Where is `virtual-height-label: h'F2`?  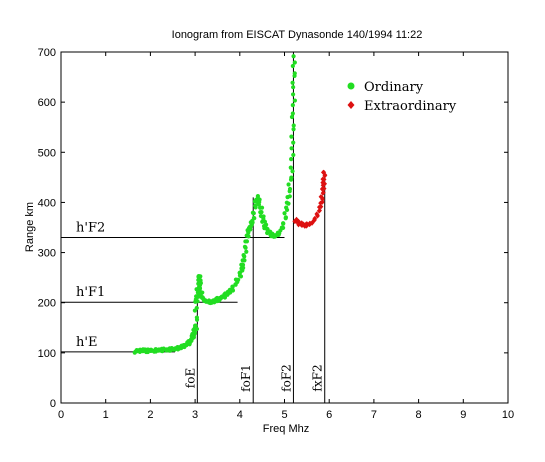
virtual-height-label: h'F2 is located at coordinates (90, 228).